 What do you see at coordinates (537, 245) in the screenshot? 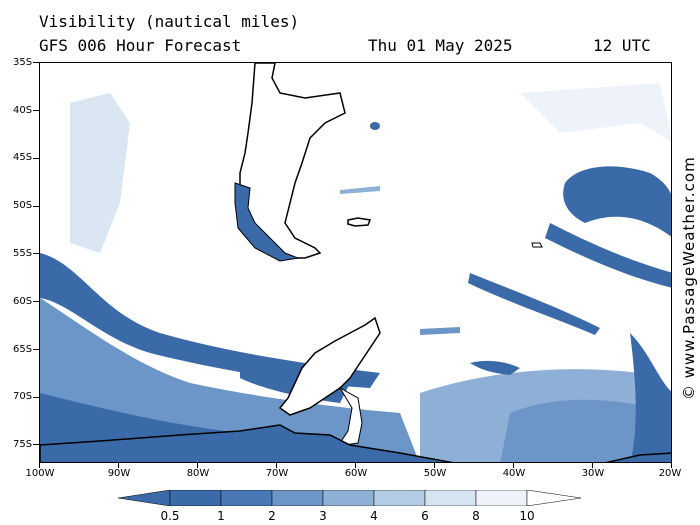
I see `south-georgia` at bounding box center [537, 245].